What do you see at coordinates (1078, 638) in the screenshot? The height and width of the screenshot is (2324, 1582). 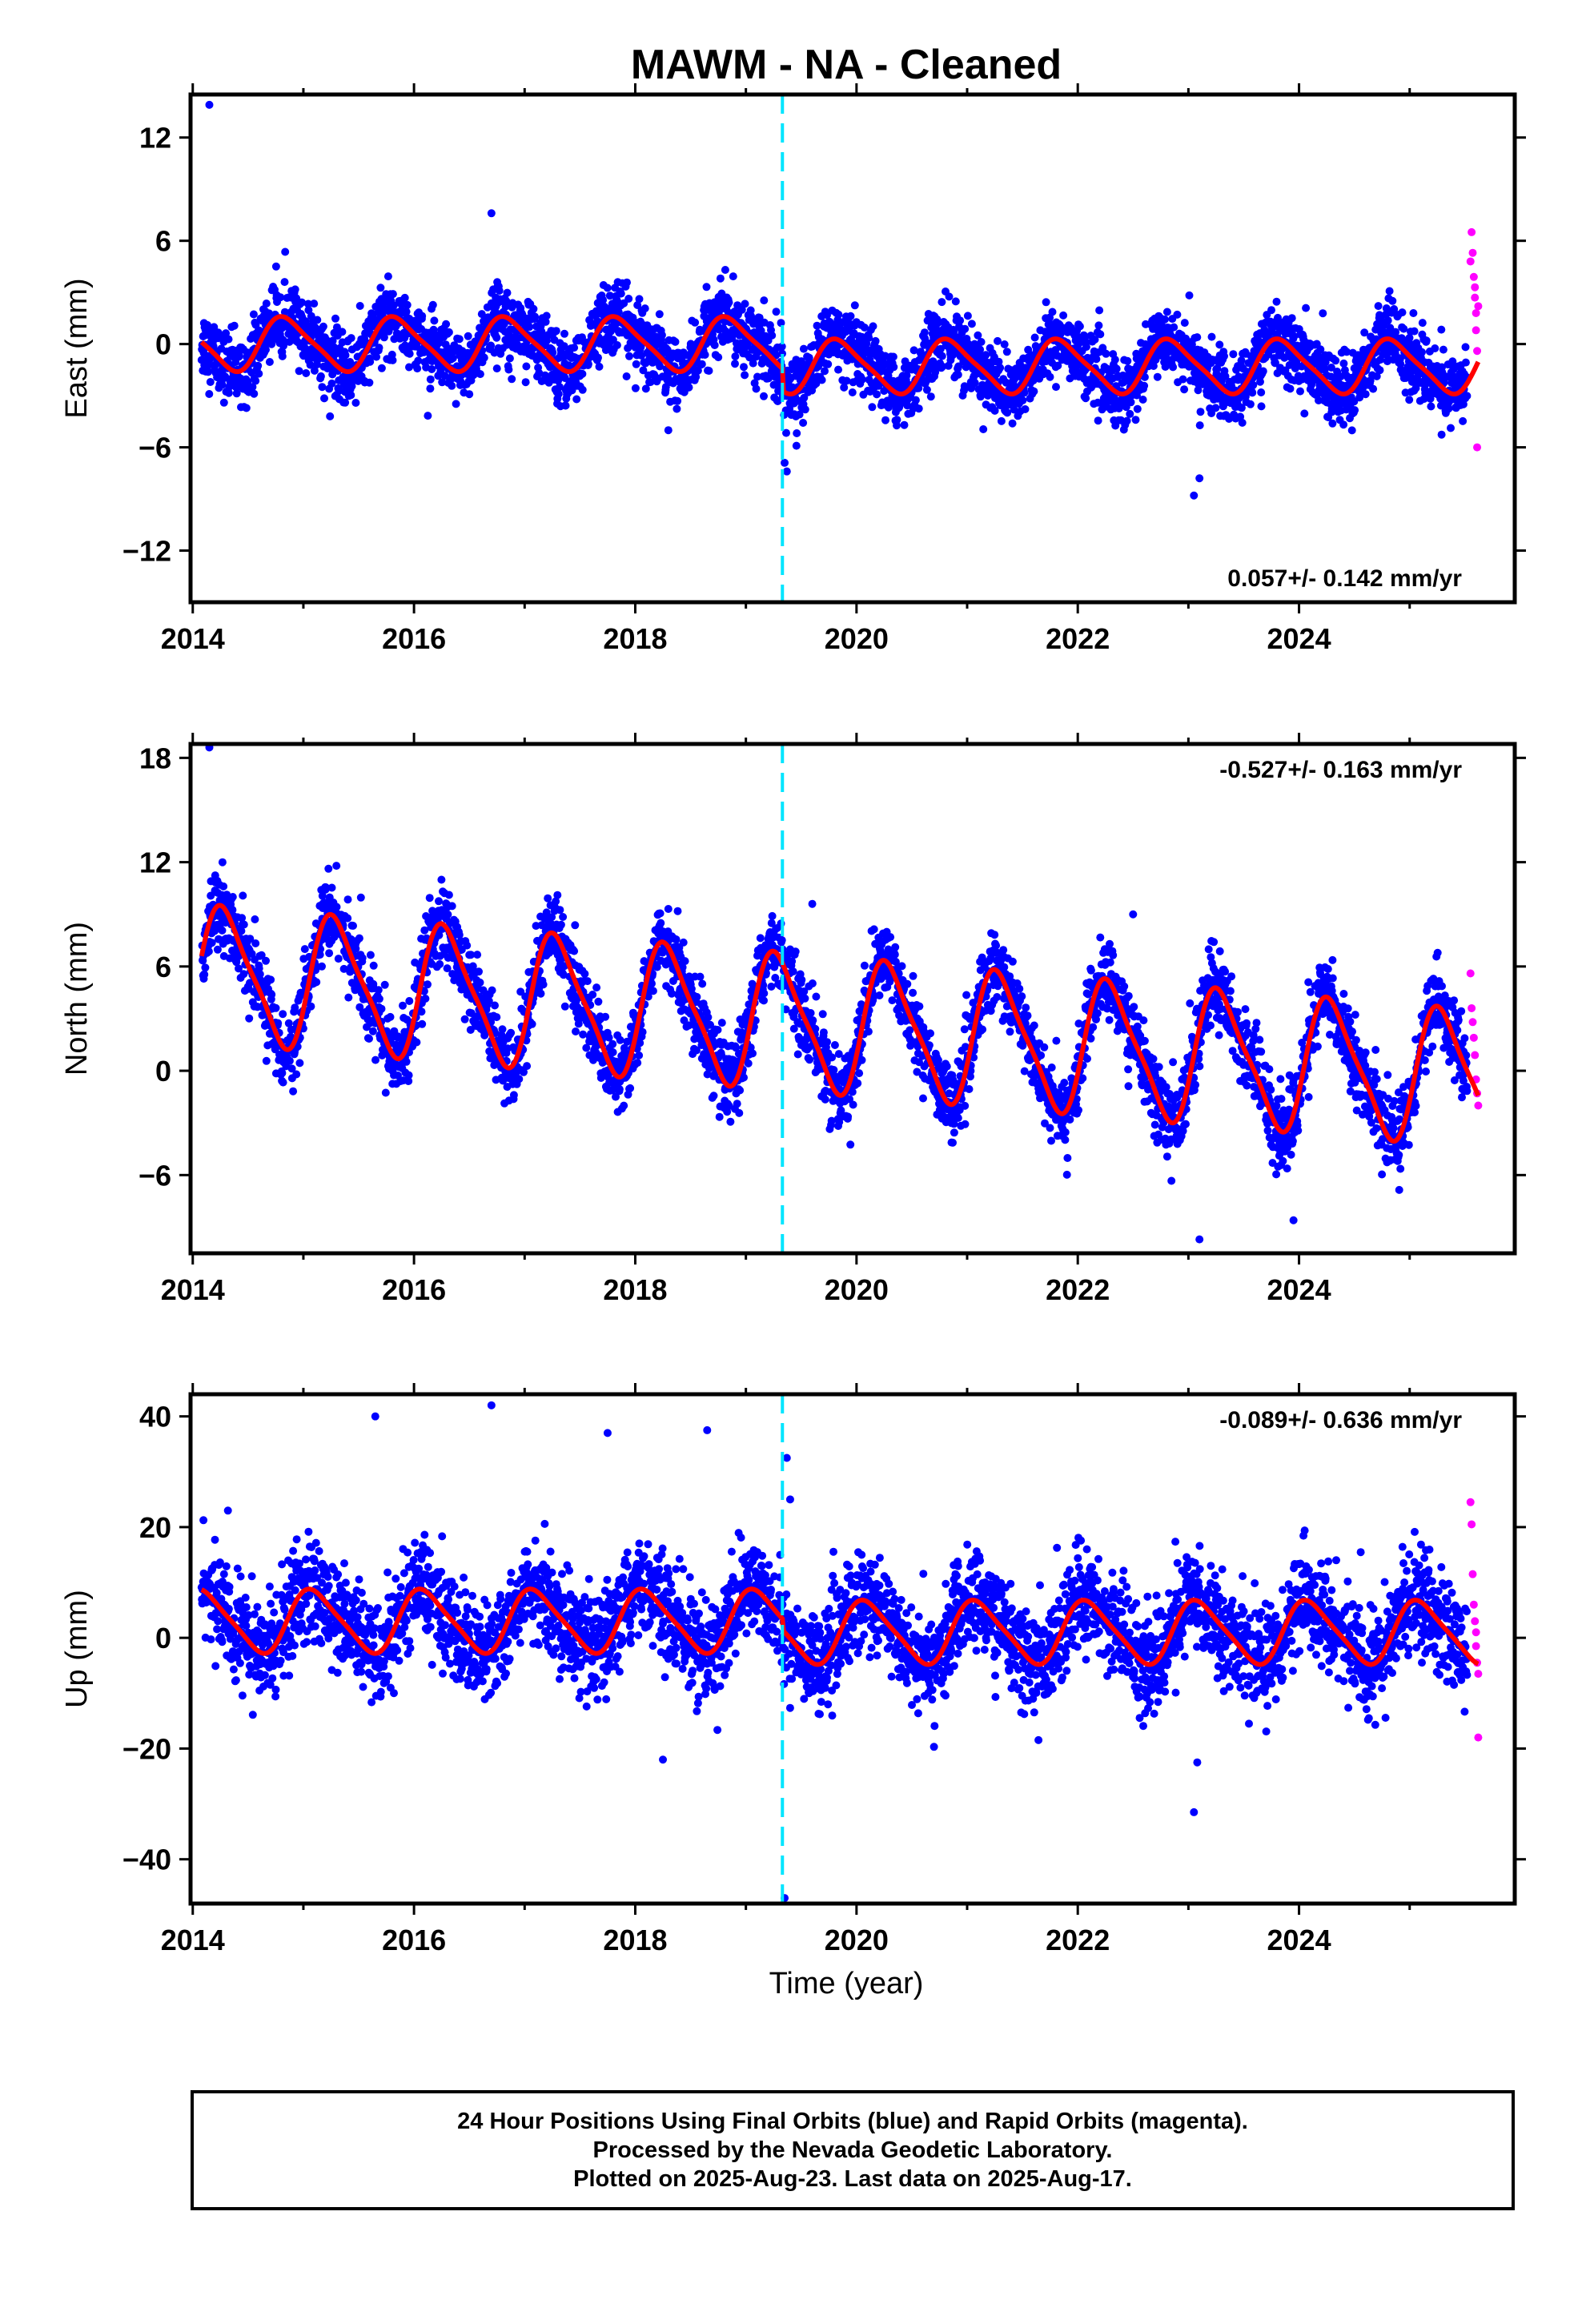 I see `x-tick-label: 2022` at bounding box center [1078, 638].